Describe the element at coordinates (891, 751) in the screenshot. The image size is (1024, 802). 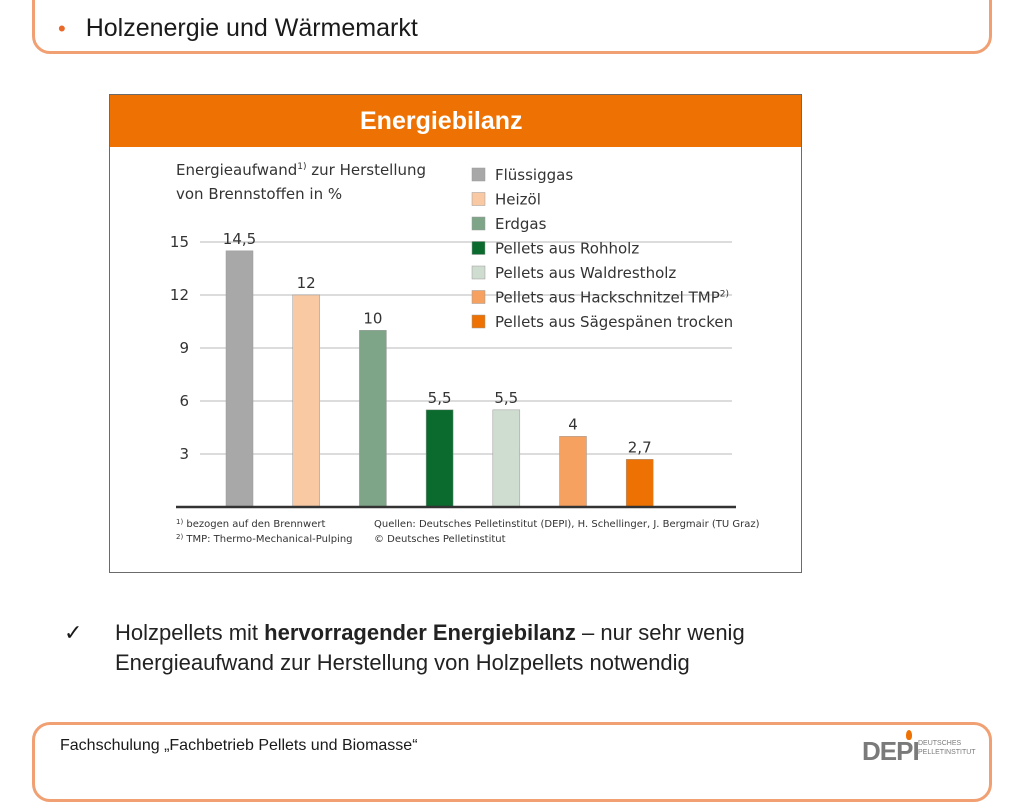
I see `logo-wordmark: DEPI` at that location.